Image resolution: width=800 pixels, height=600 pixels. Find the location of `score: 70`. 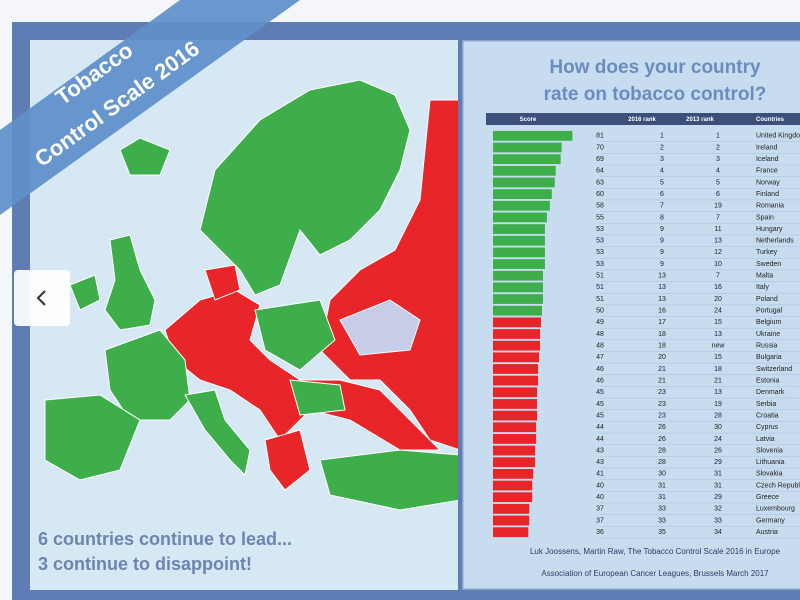

score: 70 is located at coordinates (600, 147).